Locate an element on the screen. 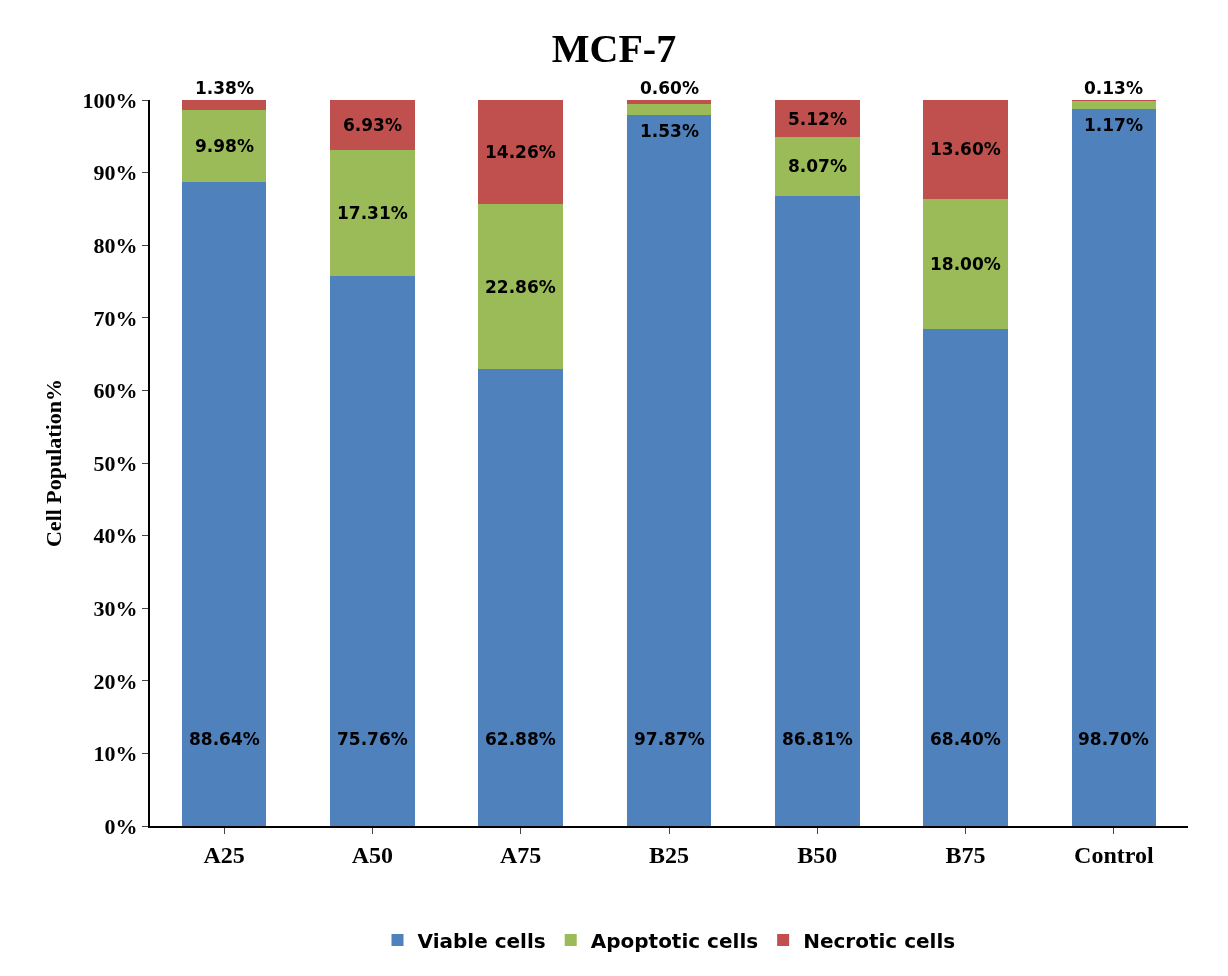 This screenshot has width=1228, height=976. data-label: 88.64% is located at coordinates (224, 739).